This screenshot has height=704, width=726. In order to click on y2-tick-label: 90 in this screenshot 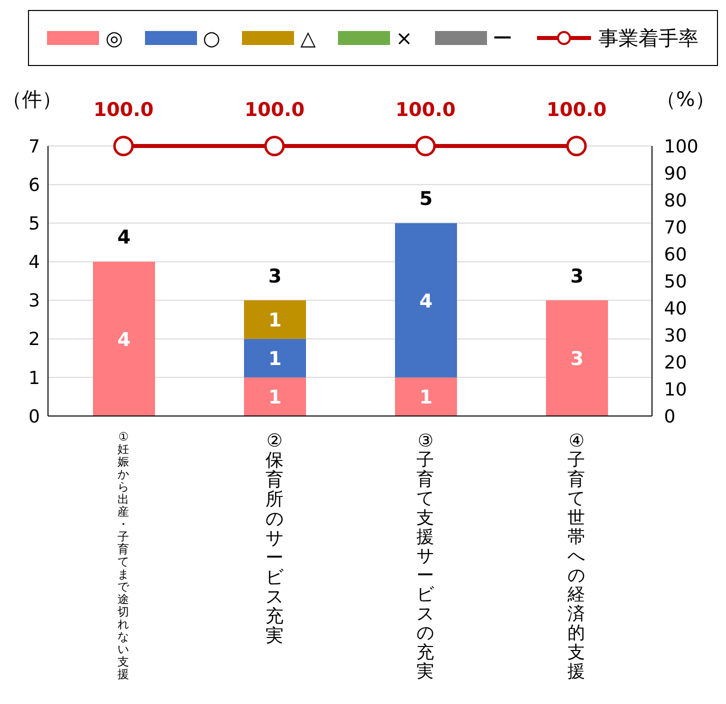, I will do `click(675, 173)`.